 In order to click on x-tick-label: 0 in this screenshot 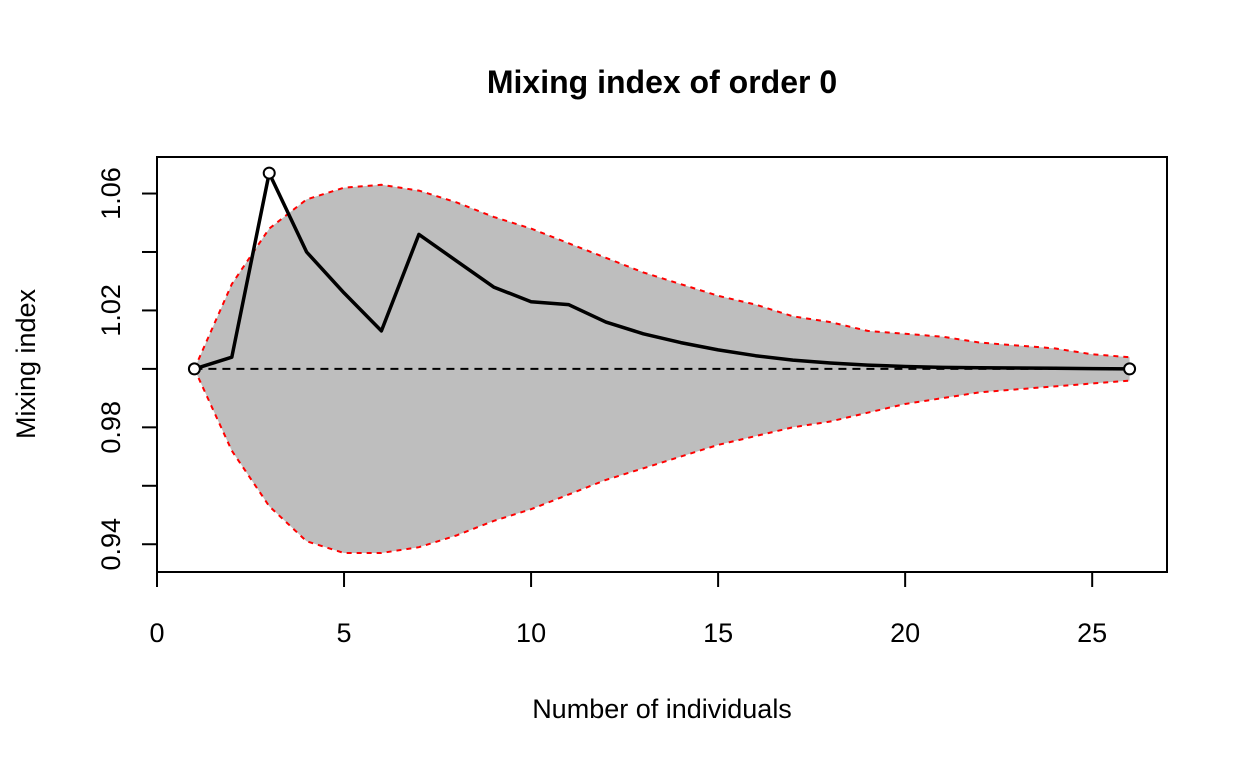, I will do `click(156, 633)`.